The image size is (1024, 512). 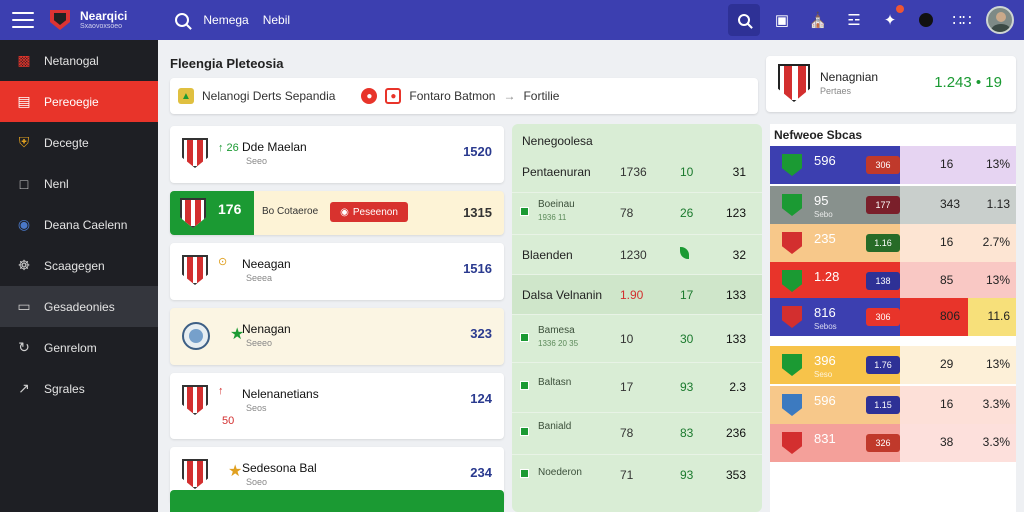 I want to click on standings-n2: 2.7%, so click(x=996, y=242).